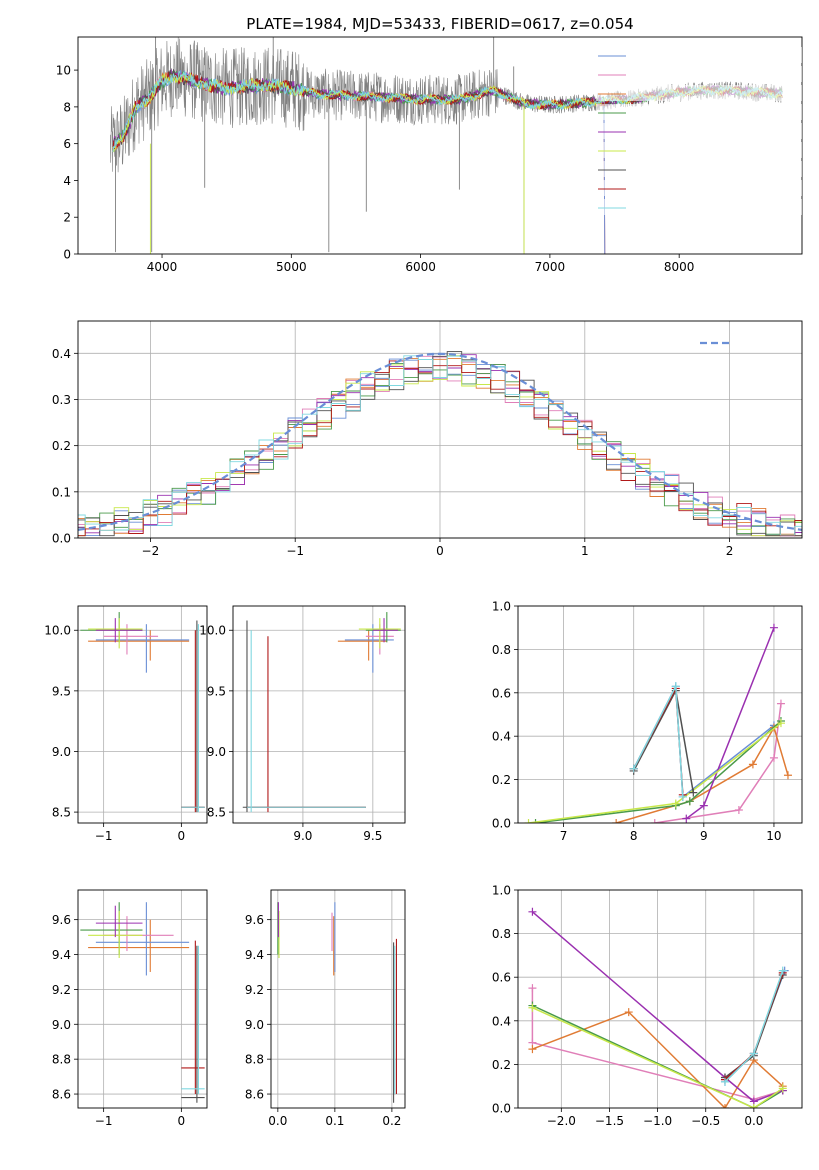 This screenshot has width=819, height=1170. I want to click on x-tick-label: 7, so click(564, 836).